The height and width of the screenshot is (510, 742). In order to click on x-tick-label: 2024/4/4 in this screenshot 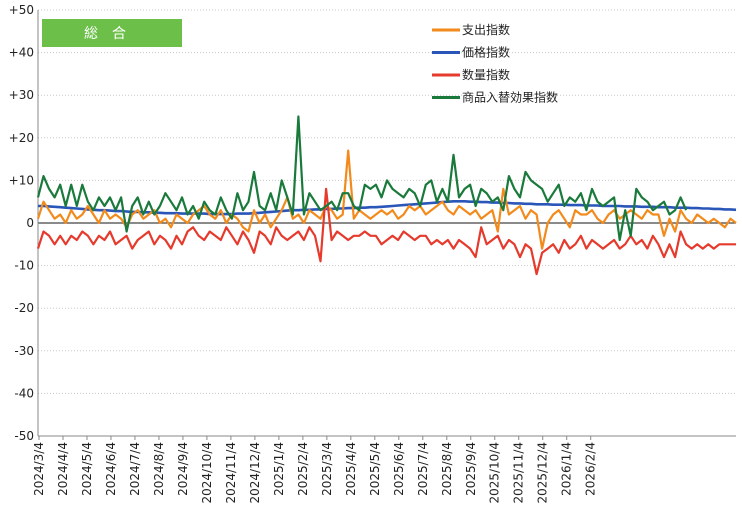, I will do `click(63, 469)`.